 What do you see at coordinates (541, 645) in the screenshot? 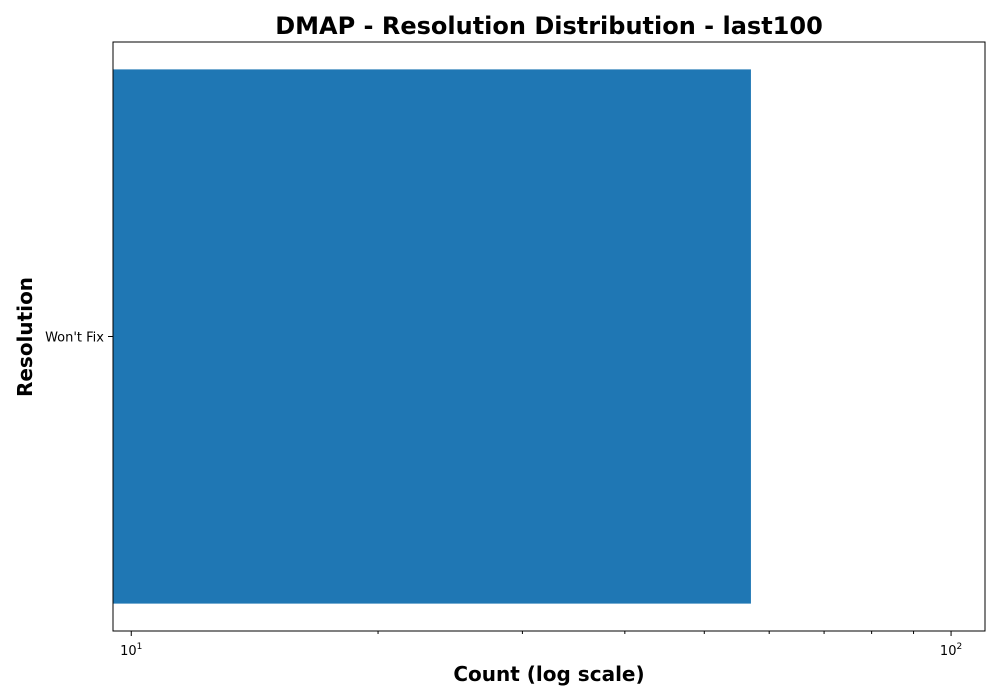
I see `x-axis-ticks: 10¹ 10²` at bounding box center [541, 645].